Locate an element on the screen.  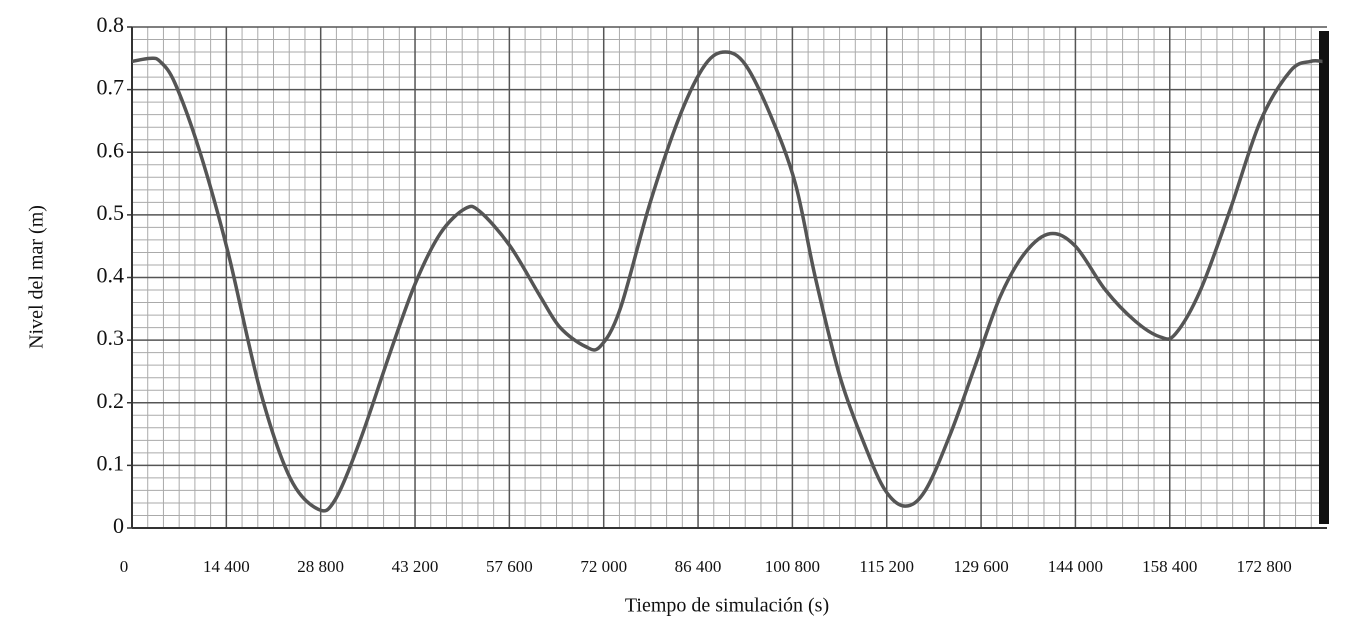
y-tick-label: 0.6 is located at coordinates (111, 149).